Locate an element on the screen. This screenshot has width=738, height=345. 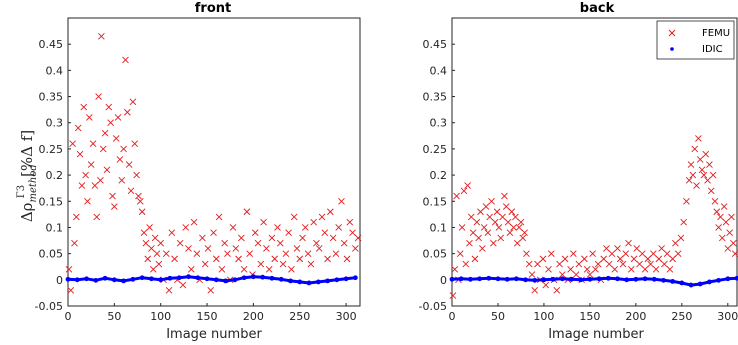
y-tick-label: 0 is located at coordinates (443, 280).